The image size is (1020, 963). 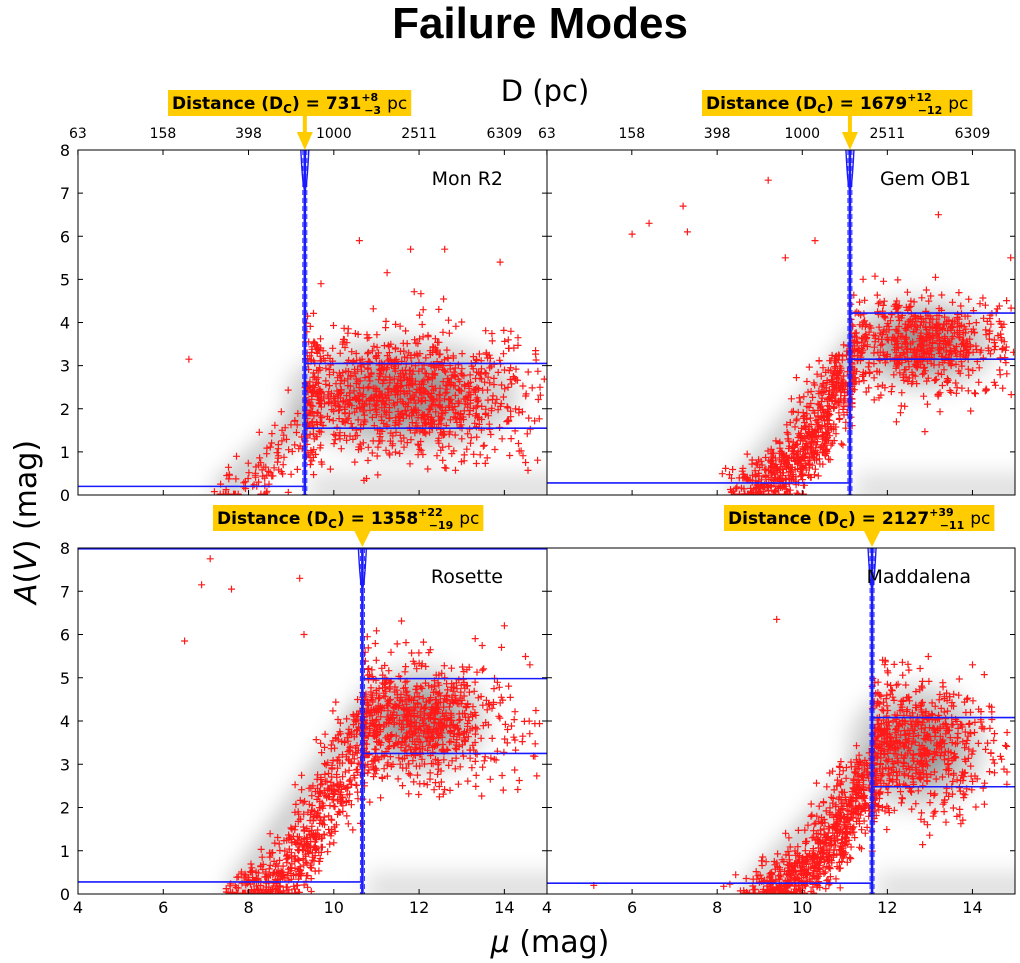 I want to click on distance-callout: Distance (DC) = 1679+12 −12 pc, so click(x=837, y=120).